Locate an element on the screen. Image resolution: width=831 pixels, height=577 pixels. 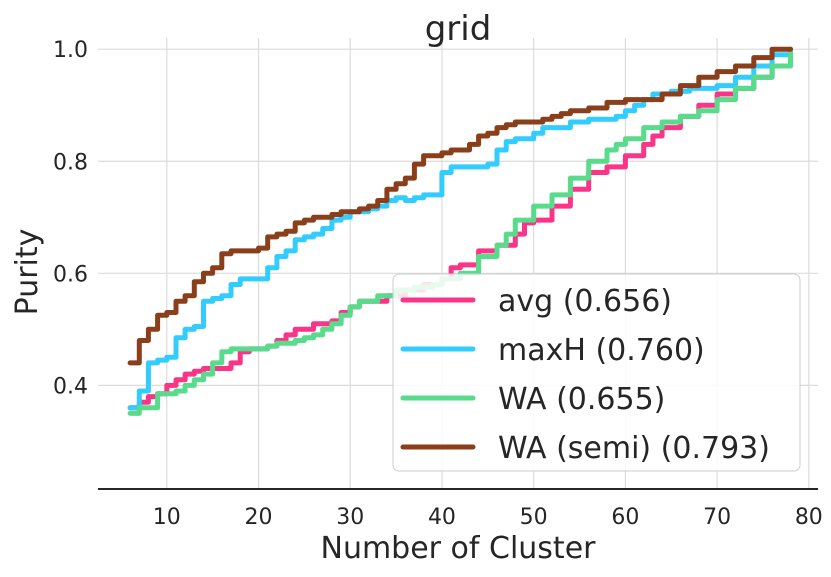
x-tick-label: 30 is located at coordinates (350, 517).